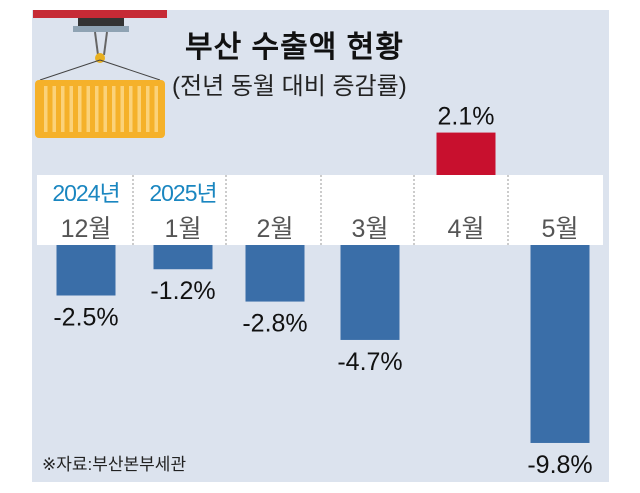  I want to click on bar-12월, so click(86, 270).